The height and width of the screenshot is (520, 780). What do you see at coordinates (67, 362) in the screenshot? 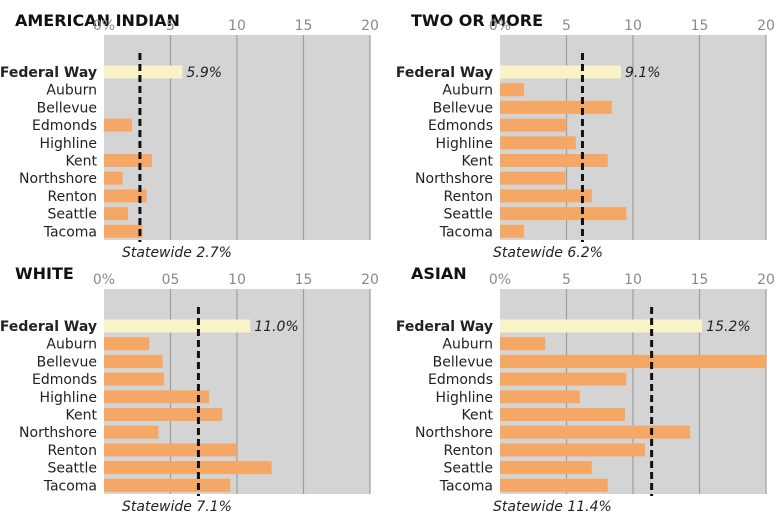
I see `category-label-white: Bellevue` at bounding box center [67, 362].